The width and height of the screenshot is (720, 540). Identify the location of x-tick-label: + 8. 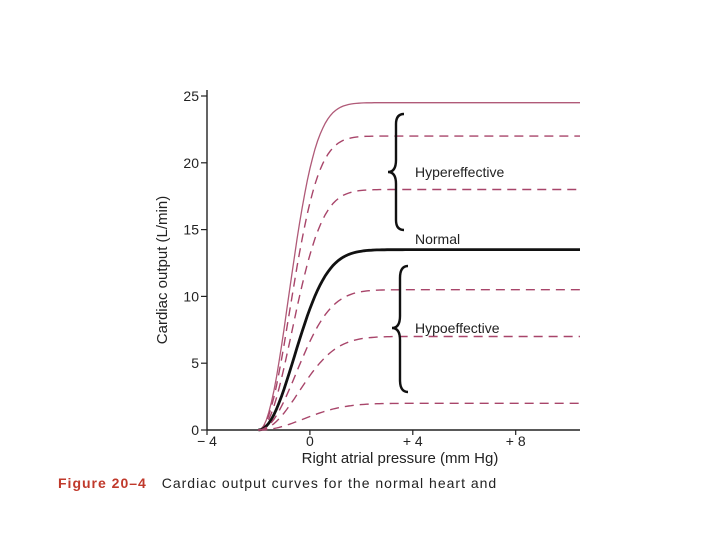
(516, 441).